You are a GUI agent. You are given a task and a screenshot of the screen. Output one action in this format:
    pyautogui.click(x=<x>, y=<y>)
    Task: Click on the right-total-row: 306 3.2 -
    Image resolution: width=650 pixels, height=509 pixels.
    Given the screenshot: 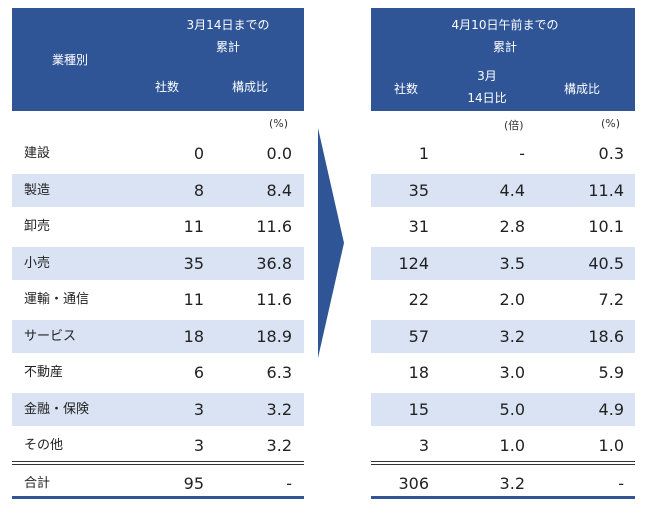 What is the action you would take?
    pyautogui.click(x=503, y=483)
    